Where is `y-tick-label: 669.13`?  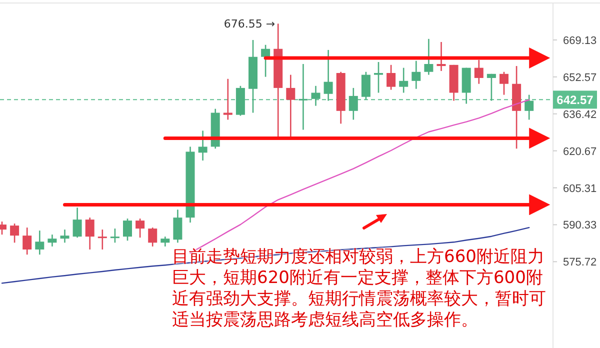 y-tick-label: 669.13 is located at coordinates (580, 40).